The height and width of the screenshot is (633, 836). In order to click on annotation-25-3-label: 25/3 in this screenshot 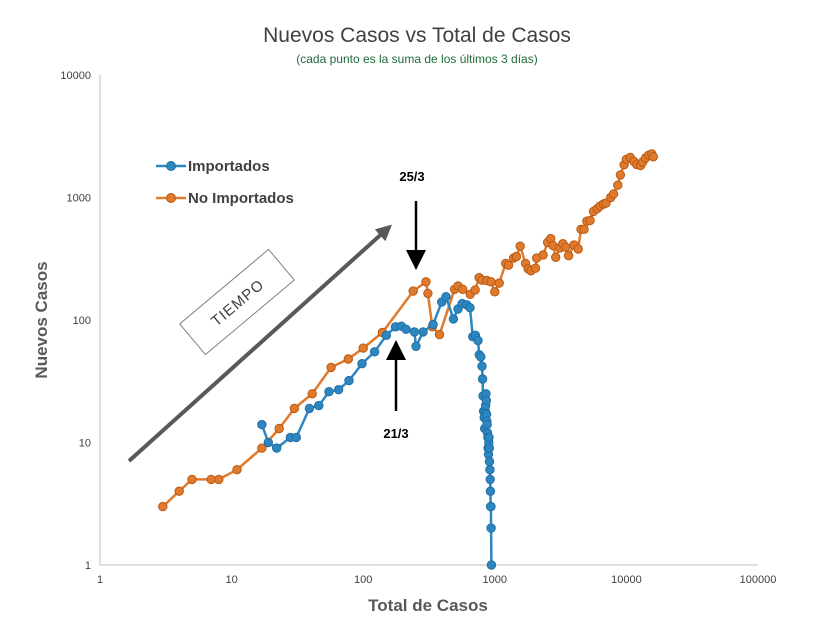, I will do `click(411, 176)`.